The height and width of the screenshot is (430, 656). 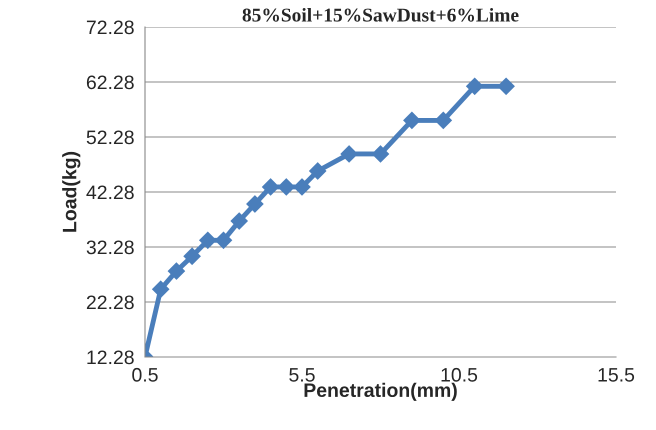 I want to click on y-tick-label: 12.28, so click(x=110, y=357).